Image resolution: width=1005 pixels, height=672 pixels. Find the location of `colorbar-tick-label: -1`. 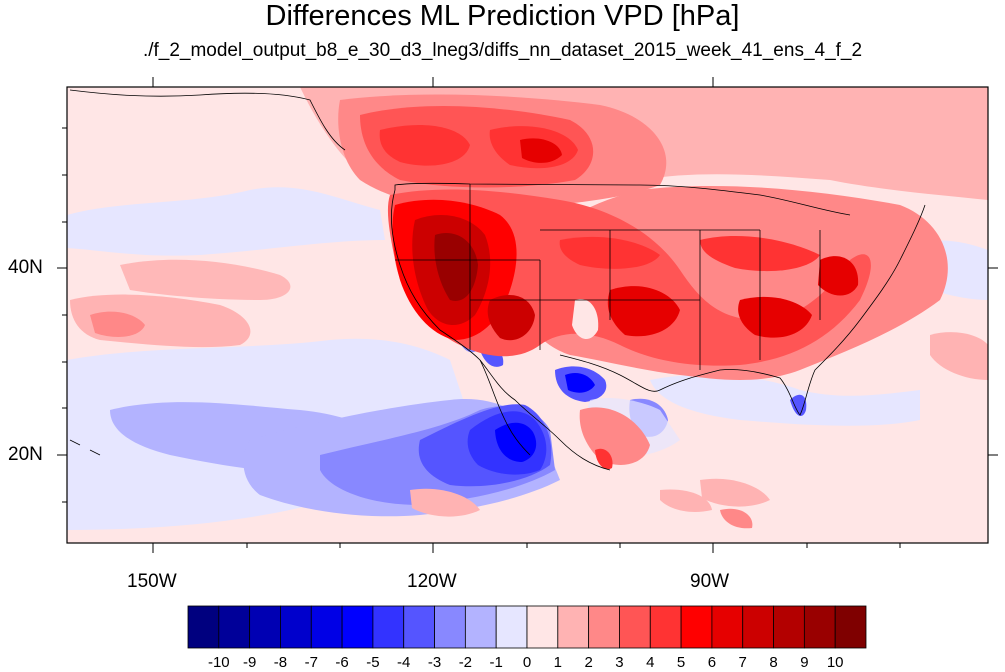

colorbar-tick-label: -1 is located at coordinates (496, 662).